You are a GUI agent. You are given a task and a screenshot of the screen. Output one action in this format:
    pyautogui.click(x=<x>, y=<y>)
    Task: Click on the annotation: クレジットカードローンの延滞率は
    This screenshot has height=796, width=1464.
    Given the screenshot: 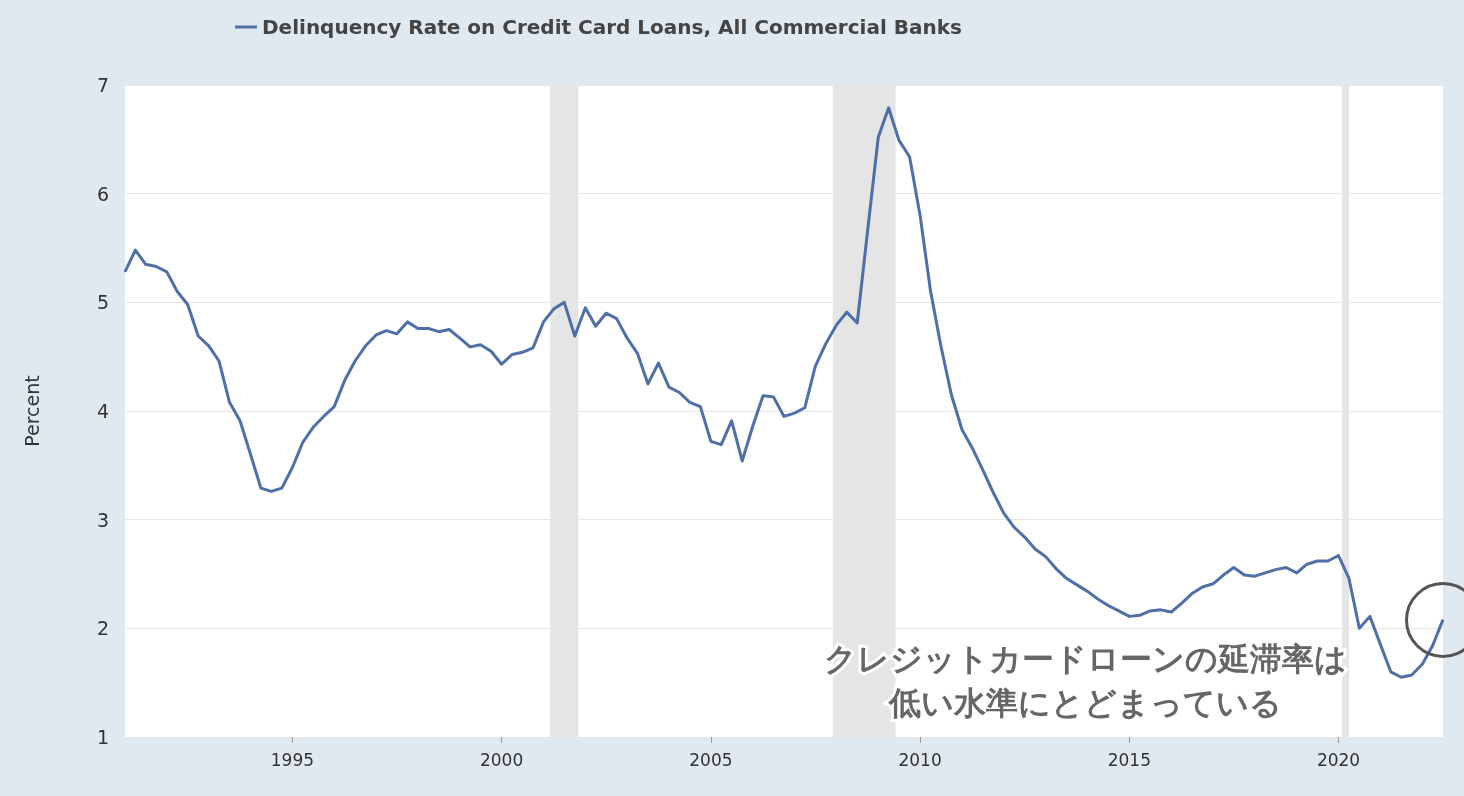 What is the action you would take?
    pyautogui.click(x=1085, y=659)
    